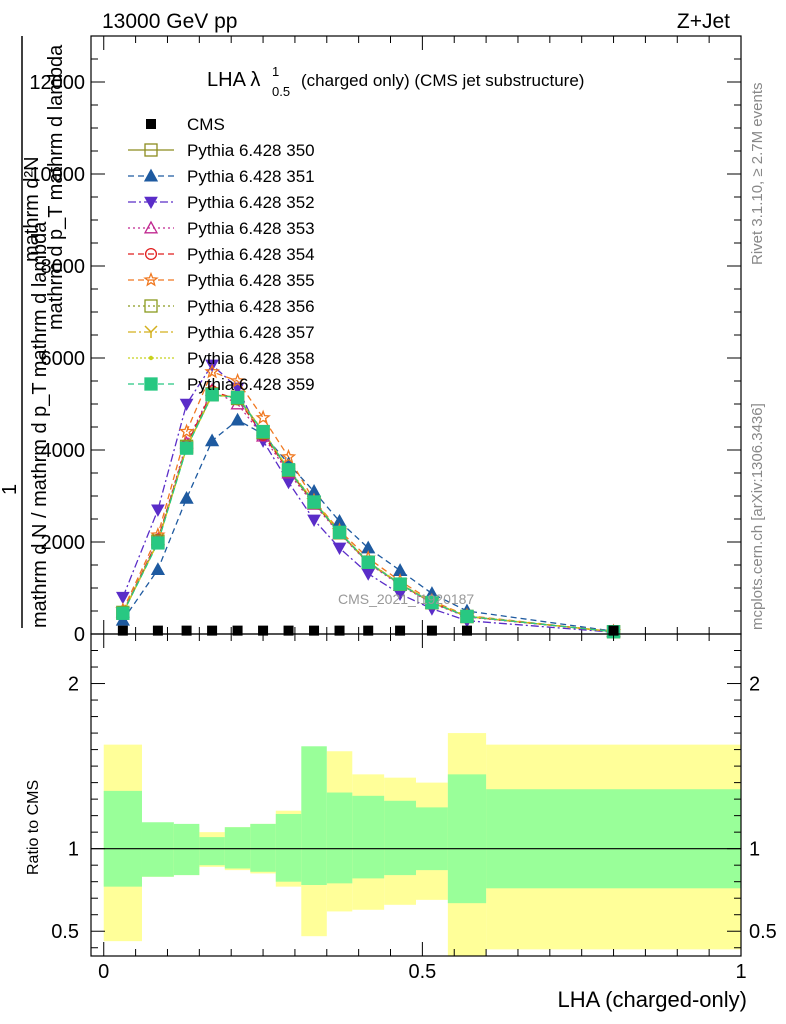  Describe the element at coordinates (151, 124) in the screenshot. I see `legend-marker-cms` at that location.